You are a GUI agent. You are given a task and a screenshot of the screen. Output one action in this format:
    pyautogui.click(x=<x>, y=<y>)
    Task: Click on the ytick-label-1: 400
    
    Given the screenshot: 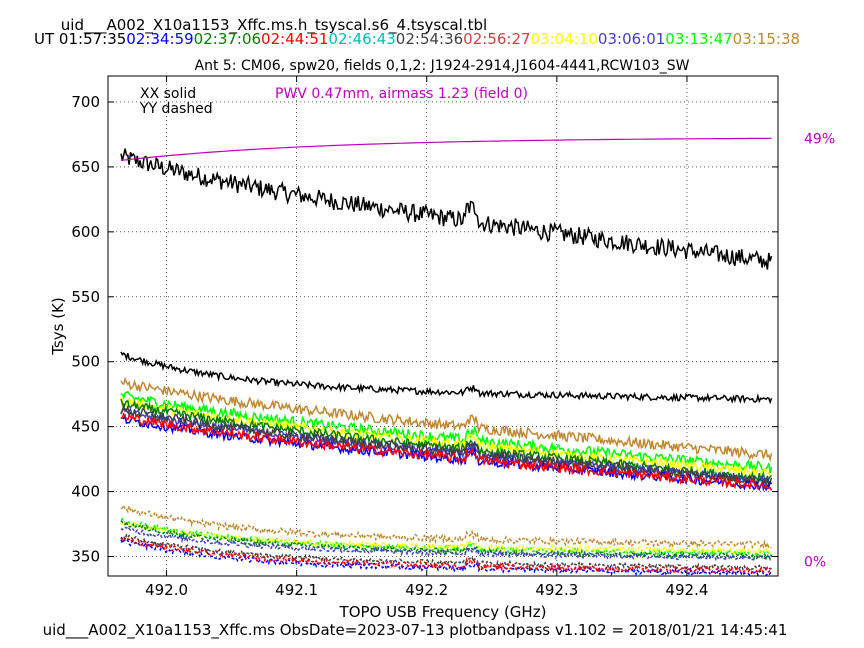 What is the action you would take?
    pyautogui.click(x=85, y=492)
    